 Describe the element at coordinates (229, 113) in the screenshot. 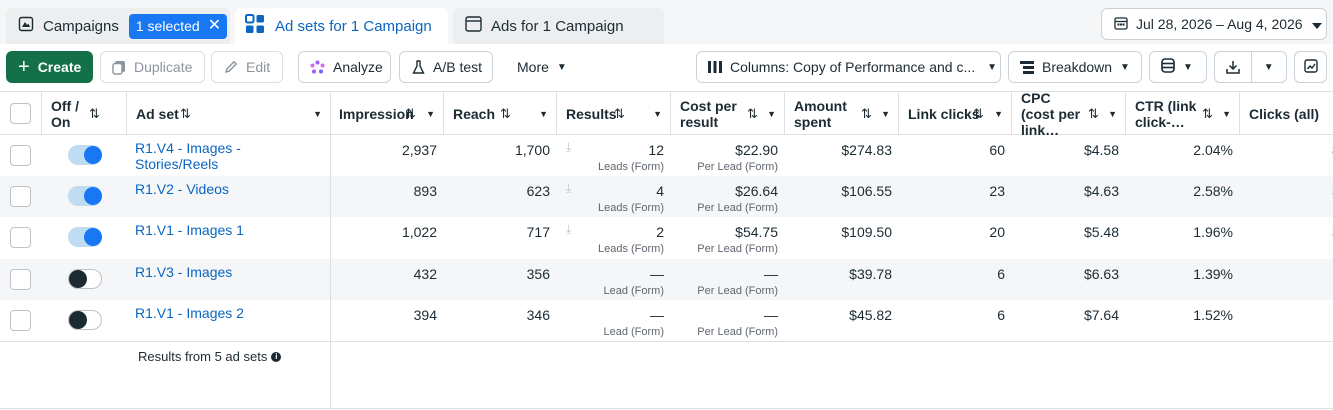

I see `header-ad-set: Ad set ⇅ ▼` at that location.